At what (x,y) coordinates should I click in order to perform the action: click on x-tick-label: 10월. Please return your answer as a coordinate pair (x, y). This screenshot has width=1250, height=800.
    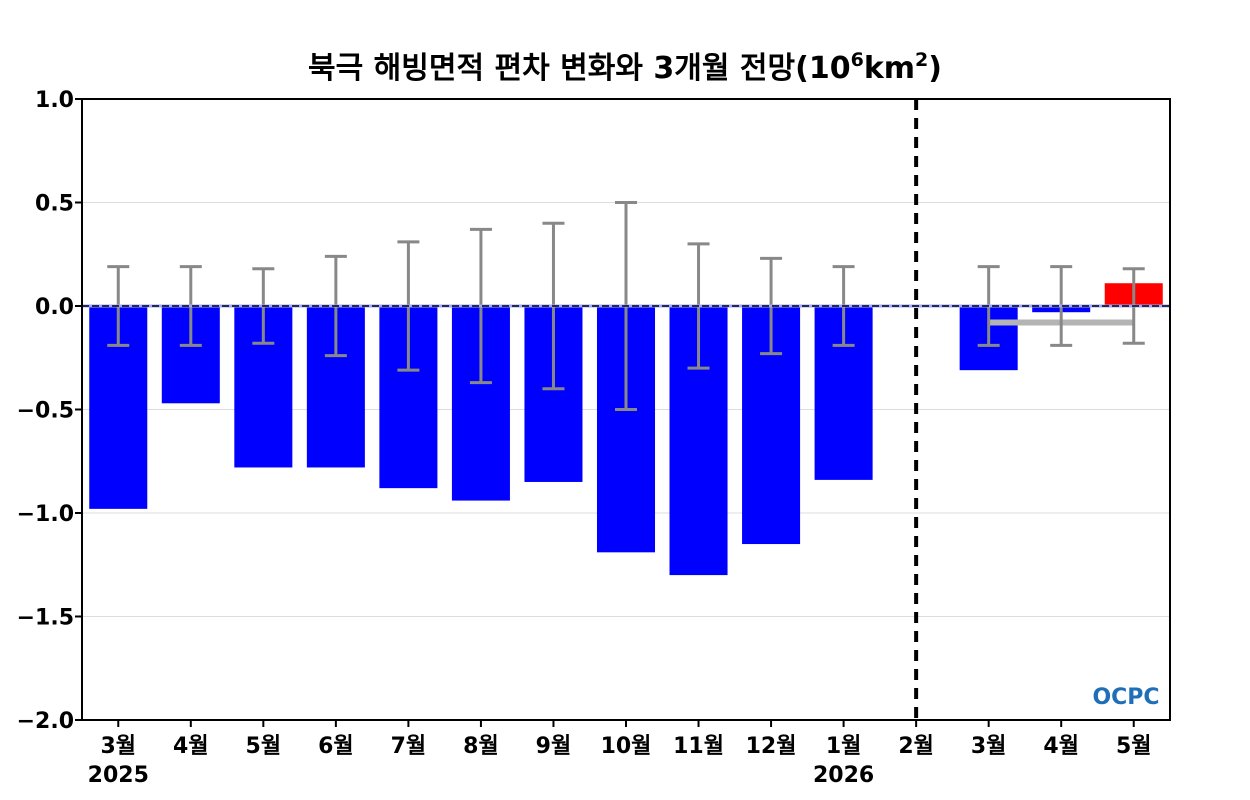
    Looking at the image, I should click on (626, 746).